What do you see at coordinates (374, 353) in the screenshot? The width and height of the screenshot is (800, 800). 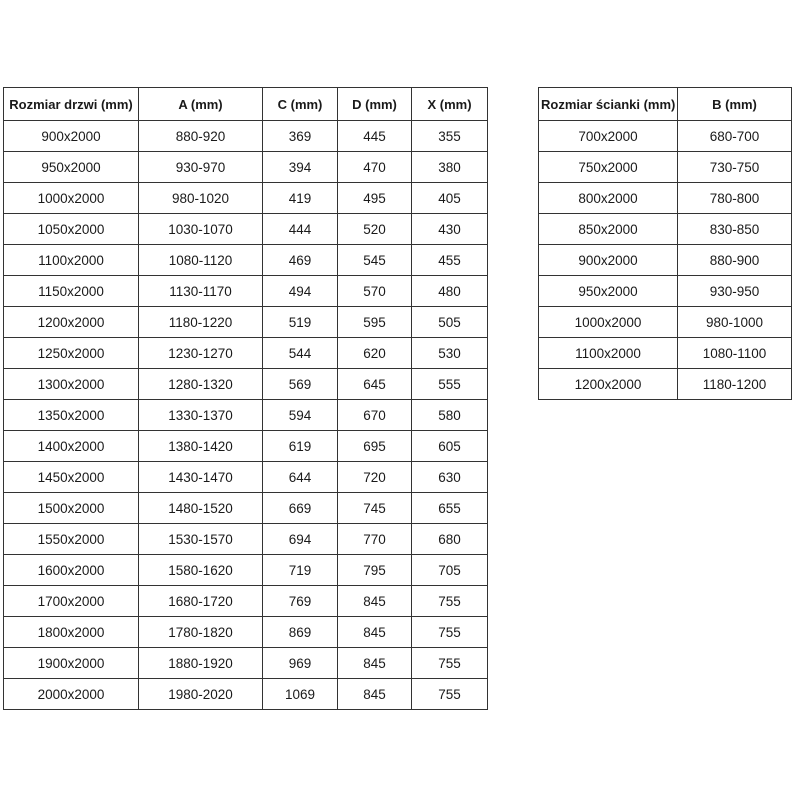 I see `table-cell: 620` at bounding box center [374, 353].